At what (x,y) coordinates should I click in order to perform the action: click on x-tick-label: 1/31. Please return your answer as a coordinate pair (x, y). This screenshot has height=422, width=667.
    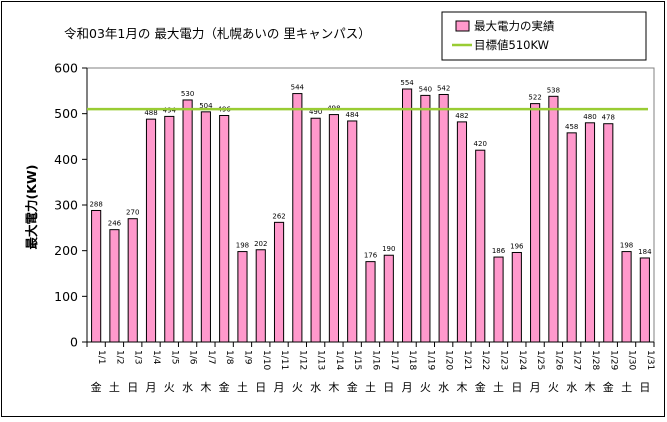
    Looking at the image, I should click on (650, 360).